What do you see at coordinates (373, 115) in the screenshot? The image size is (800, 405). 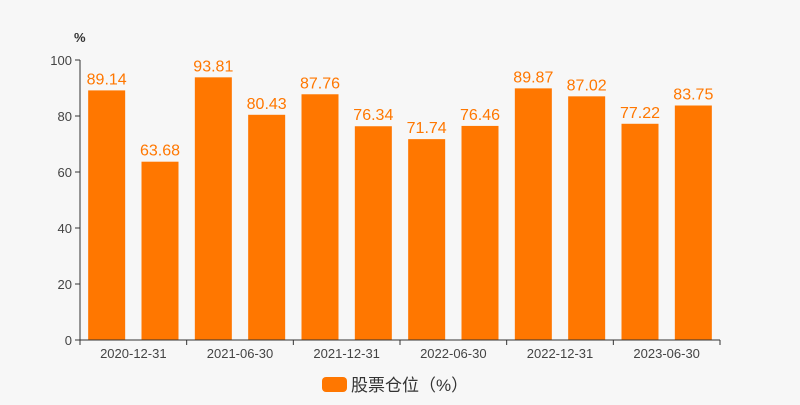 I see `bar-value-label: 76.34` at bounding box center [373, 115].